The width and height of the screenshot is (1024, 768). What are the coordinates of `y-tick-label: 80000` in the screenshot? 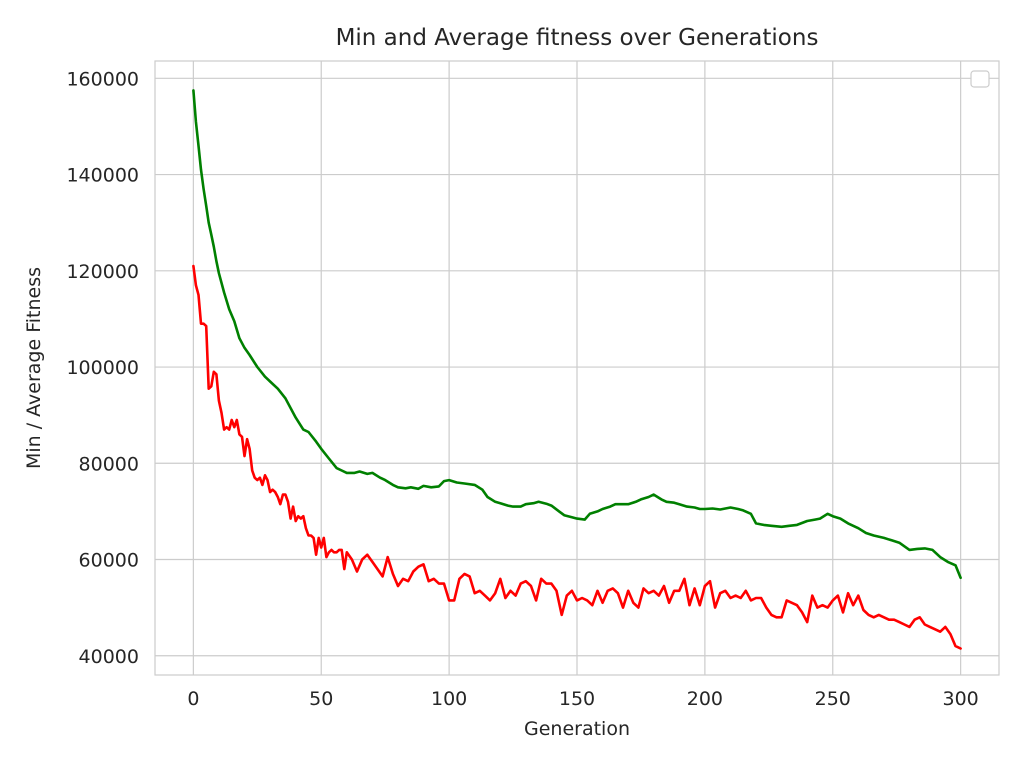 It's located at (109, 464).